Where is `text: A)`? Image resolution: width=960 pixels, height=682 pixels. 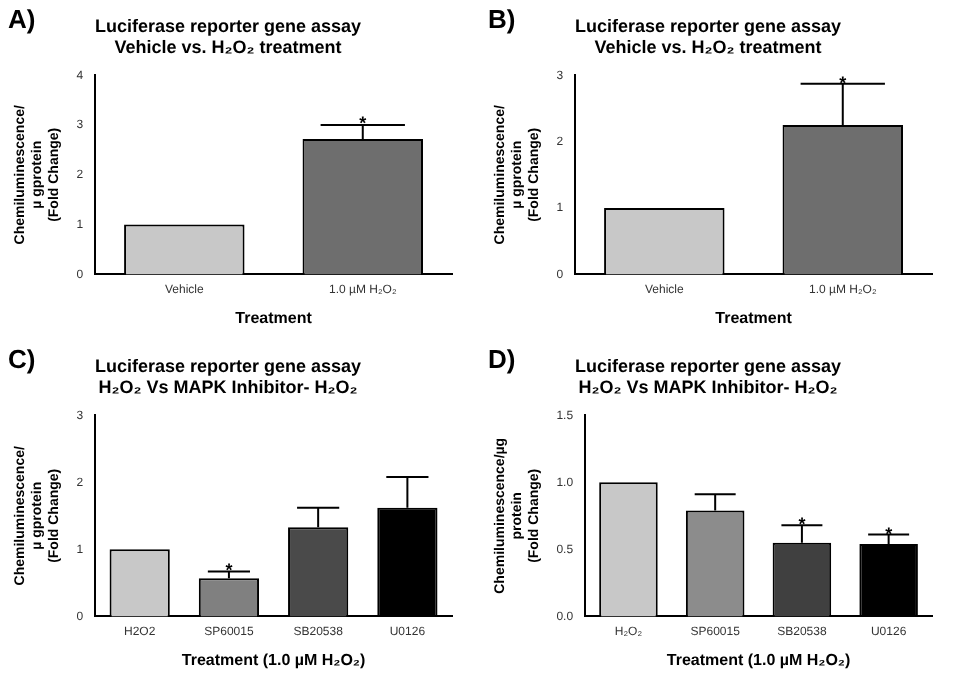 text: A) is located at coordinates (22, 19).